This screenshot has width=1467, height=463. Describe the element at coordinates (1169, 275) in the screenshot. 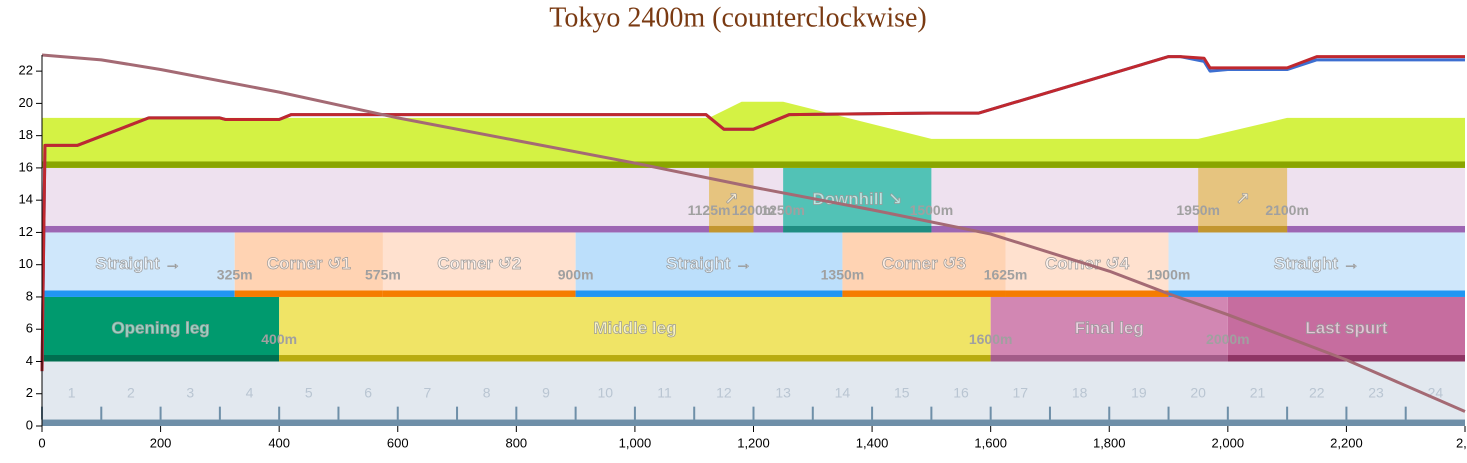

I see `boundary-label: 1900m` at that location.